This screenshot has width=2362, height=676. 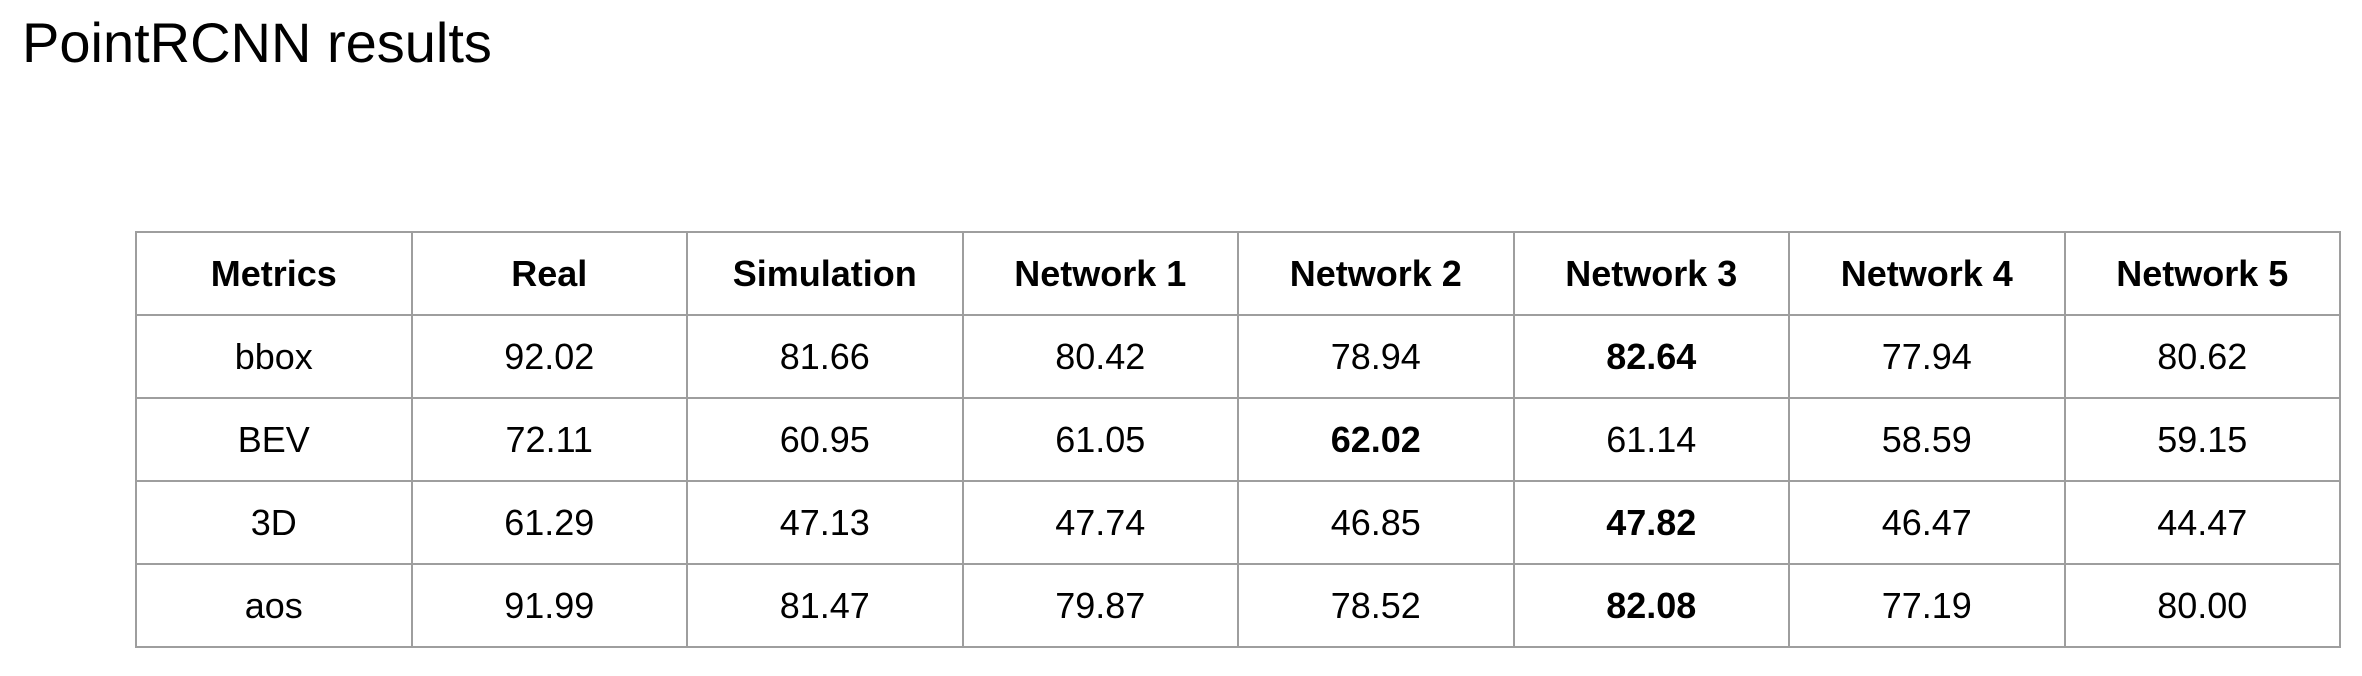 I want to click on header-metrics: Metrics, so click(x=274, y=273).